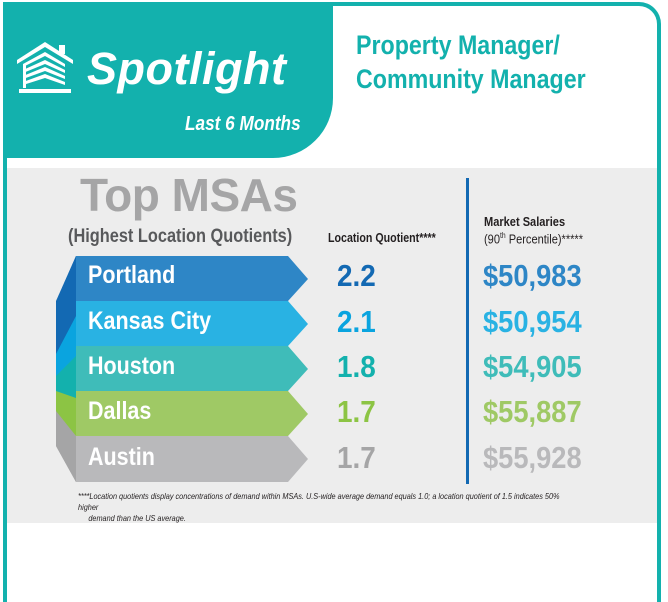 The width and height of the screenshot is (668, 602). I want to click on lq-houston: 1.8, so click(356, 366).